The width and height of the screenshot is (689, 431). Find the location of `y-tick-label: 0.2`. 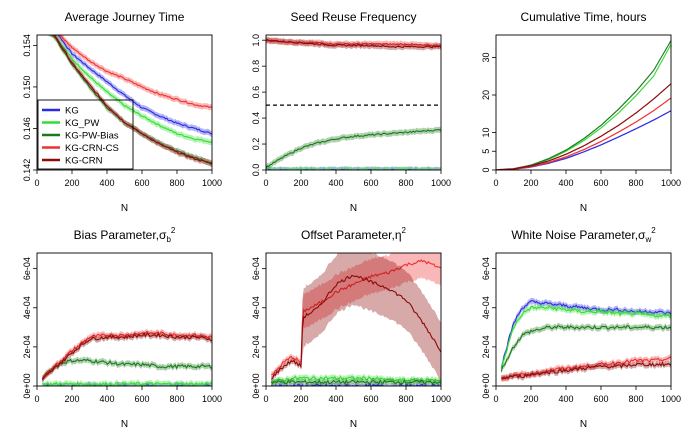

y-tick-label: 0.2 is located at coordinates (256, 144).